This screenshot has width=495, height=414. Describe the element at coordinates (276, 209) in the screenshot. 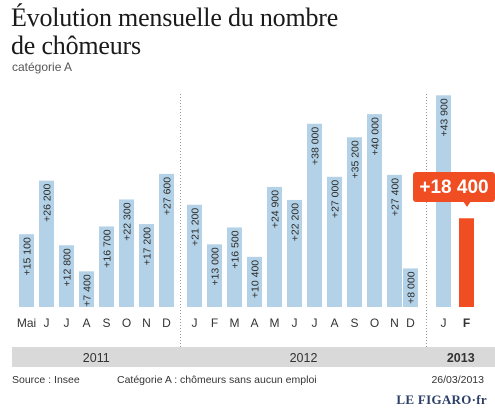

I see `data-label: +24 900` at that location.